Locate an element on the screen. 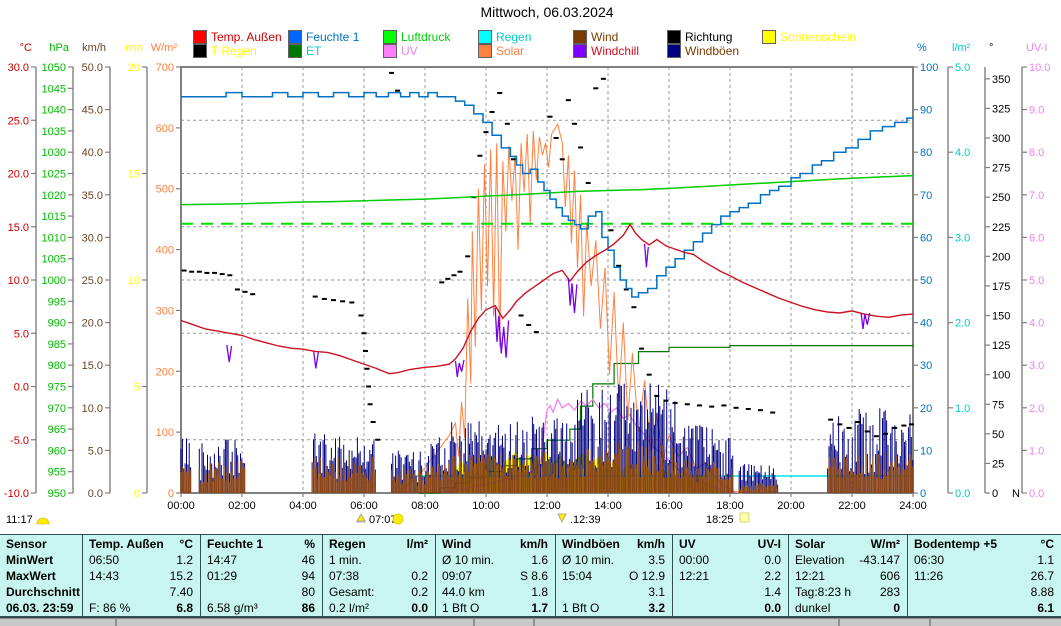 The image size is (1061, 626). cell-text: Bodentemp +5 is located at coordinates (956, 543).